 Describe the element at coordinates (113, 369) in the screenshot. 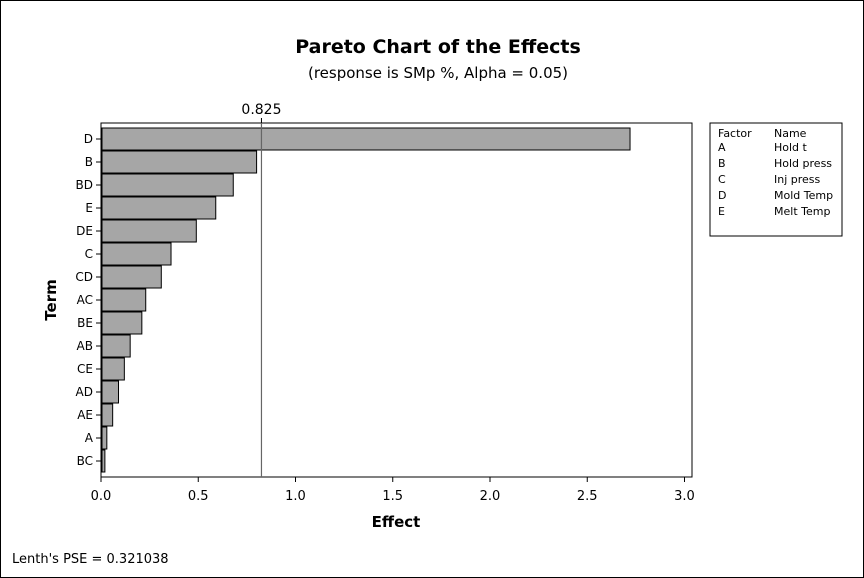

I see `bar-ce` at that location.